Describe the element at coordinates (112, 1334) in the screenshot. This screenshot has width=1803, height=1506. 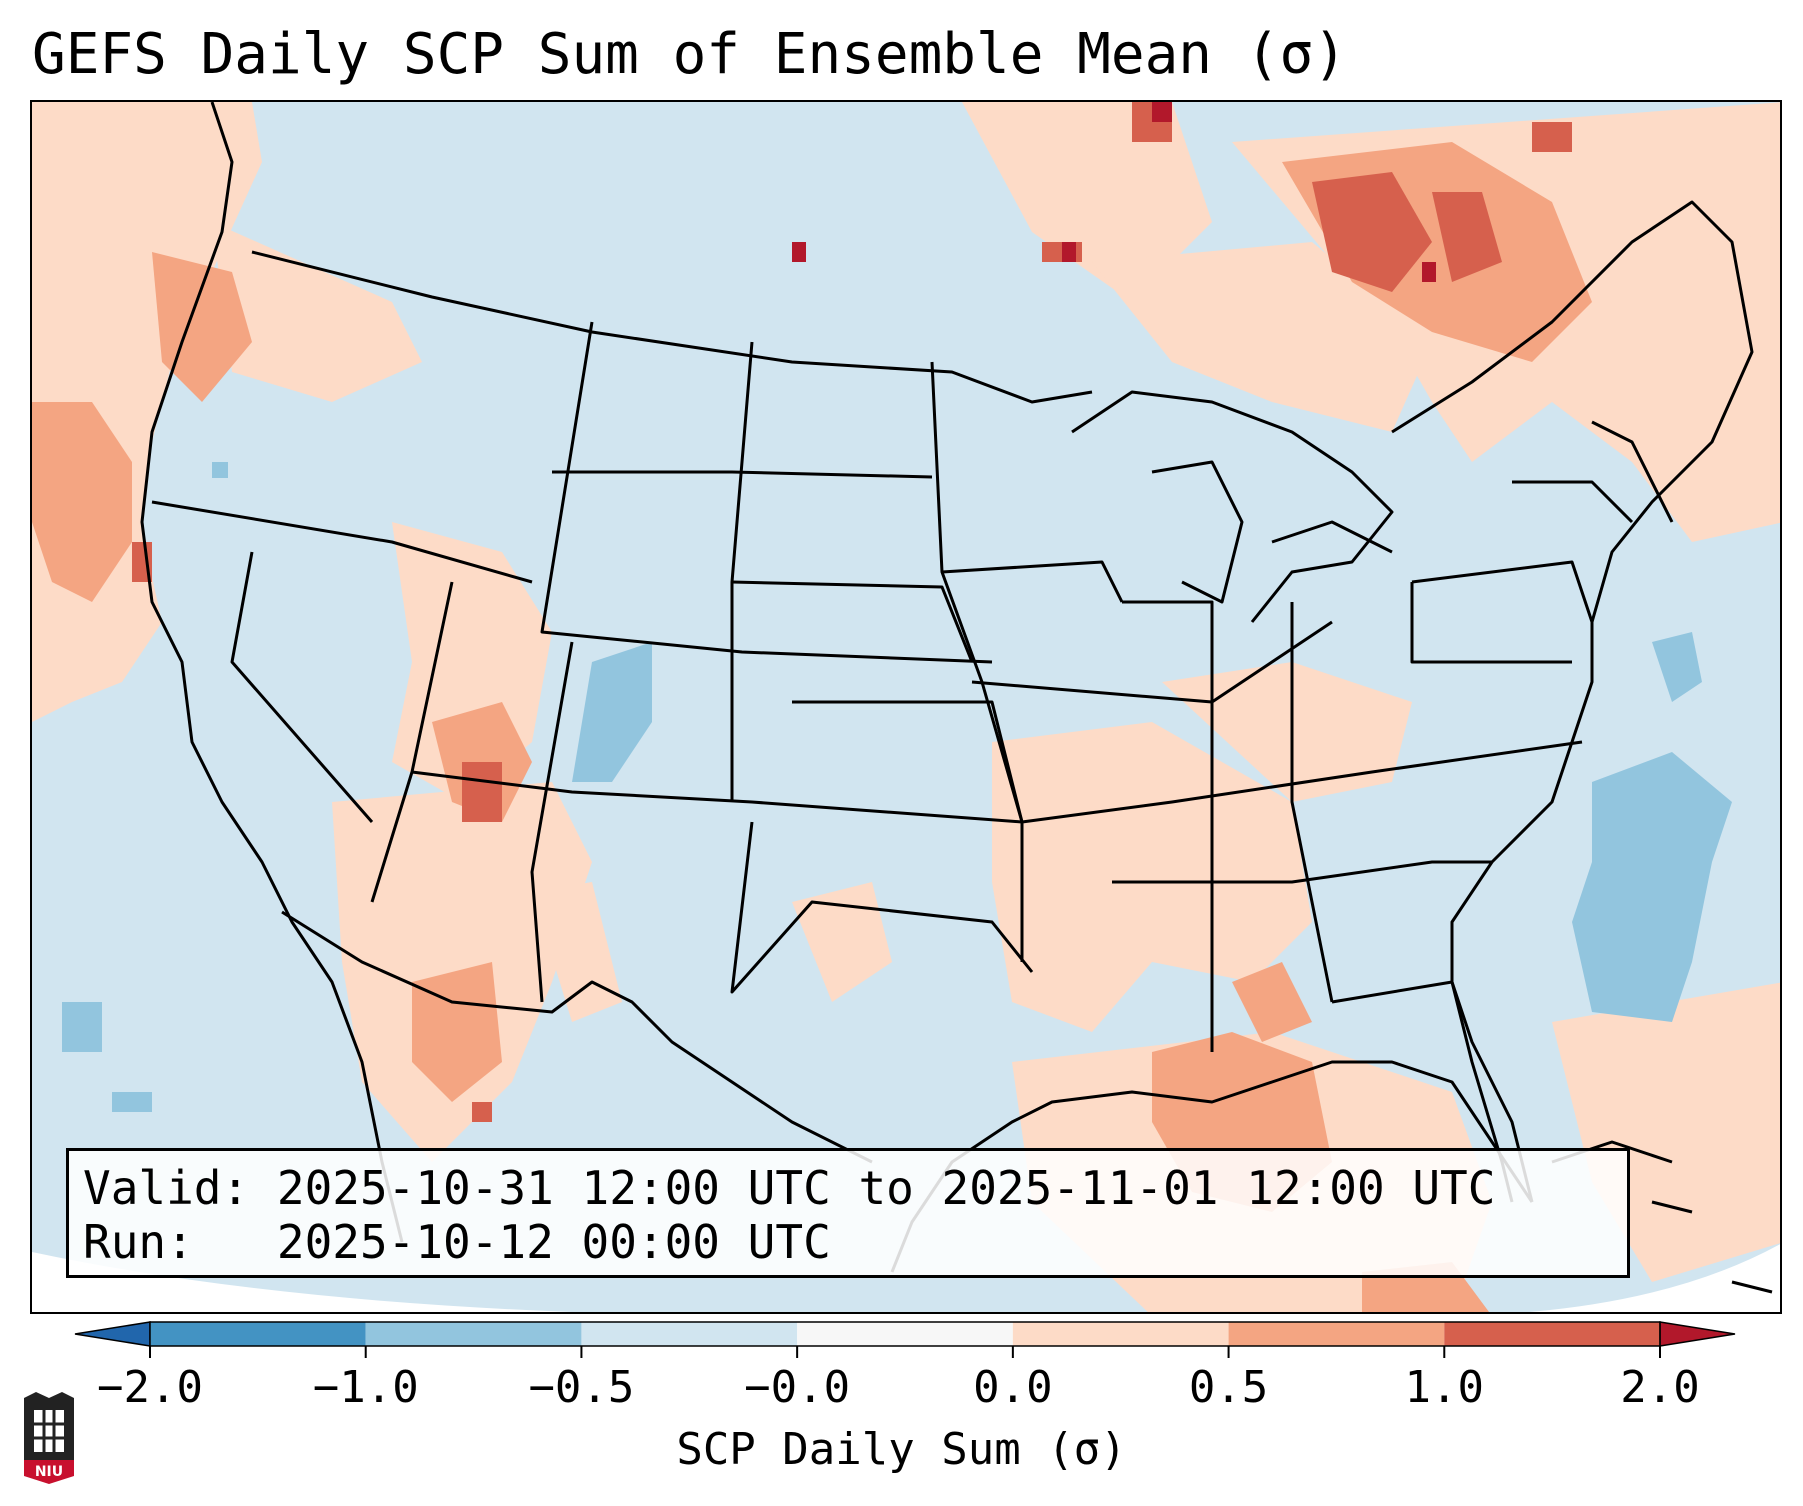
I see `colorbar-extend-min` at that location.